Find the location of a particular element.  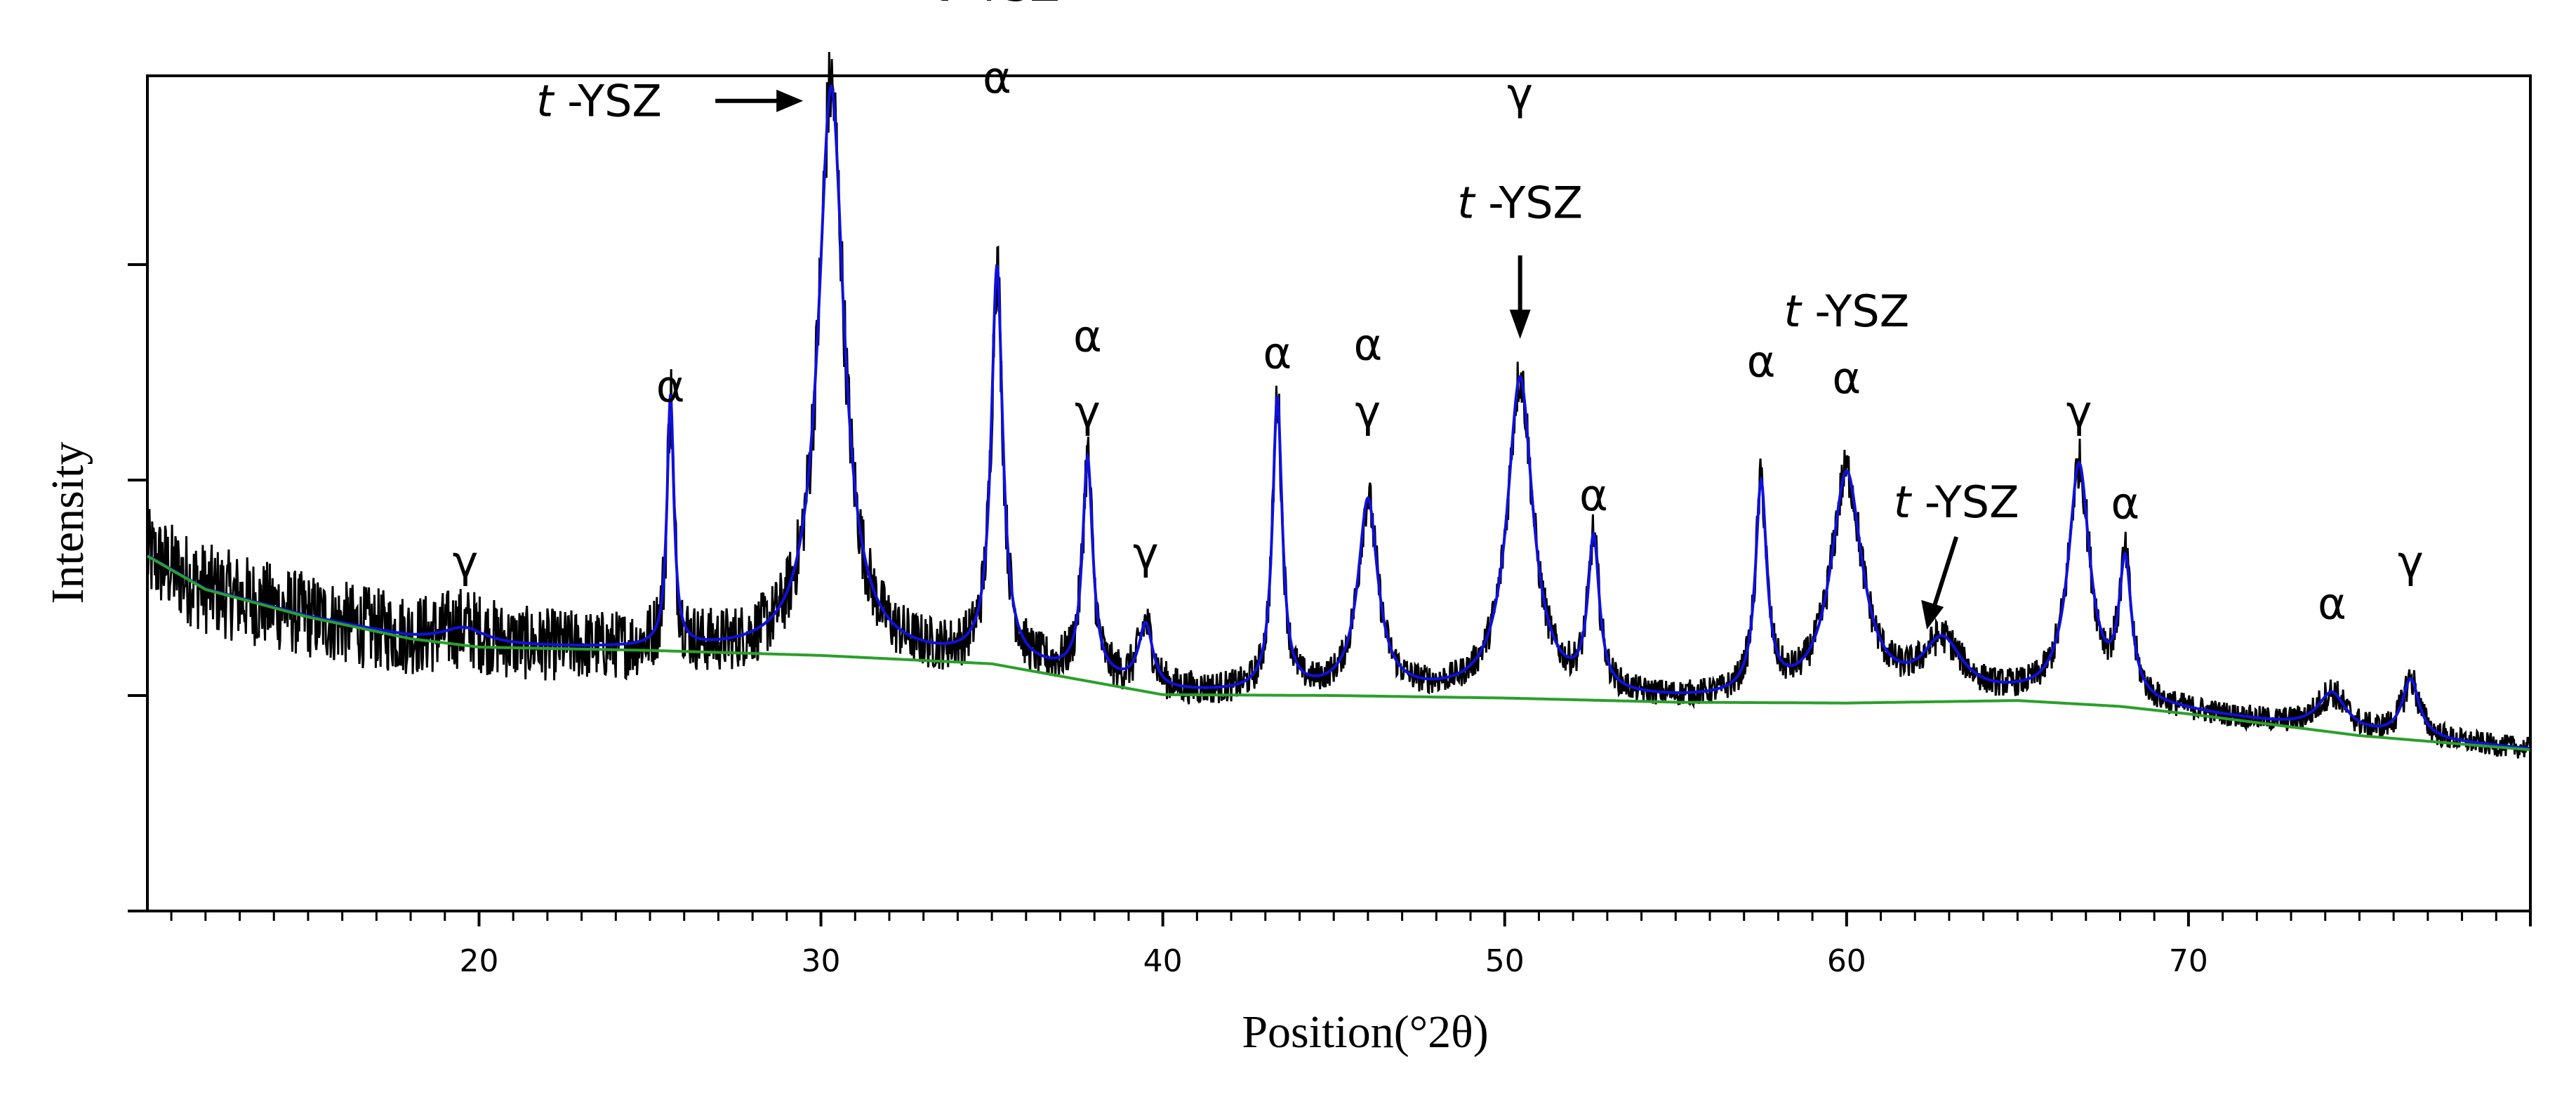

y-axis-title: Intensity is located at coordinates (68, 523).